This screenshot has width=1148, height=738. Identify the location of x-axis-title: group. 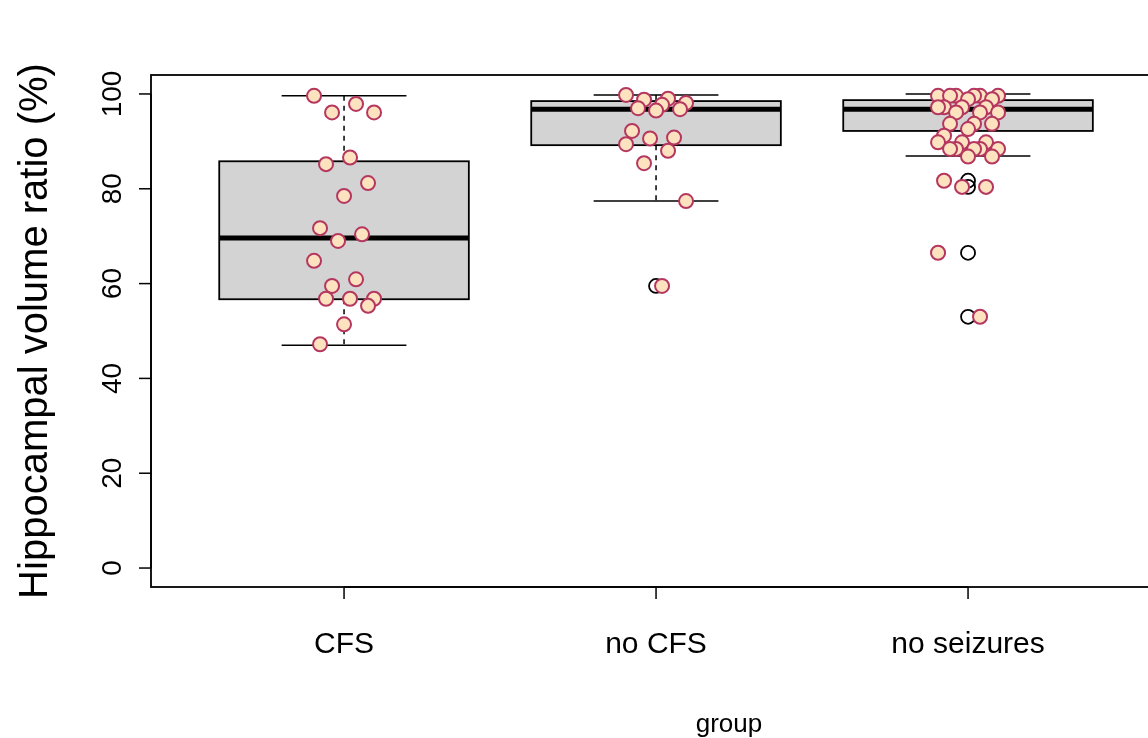
(729, 723).